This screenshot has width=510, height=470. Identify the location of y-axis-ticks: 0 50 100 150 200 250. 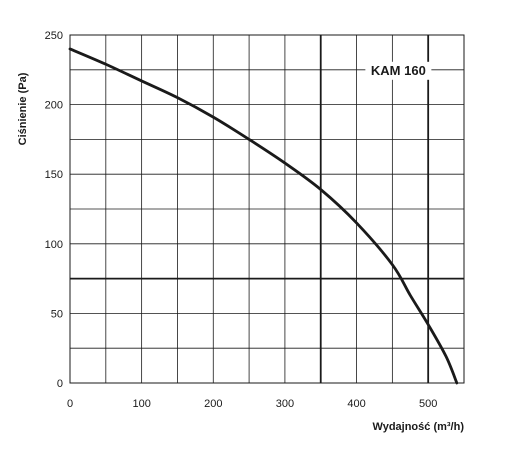
(54, 210).